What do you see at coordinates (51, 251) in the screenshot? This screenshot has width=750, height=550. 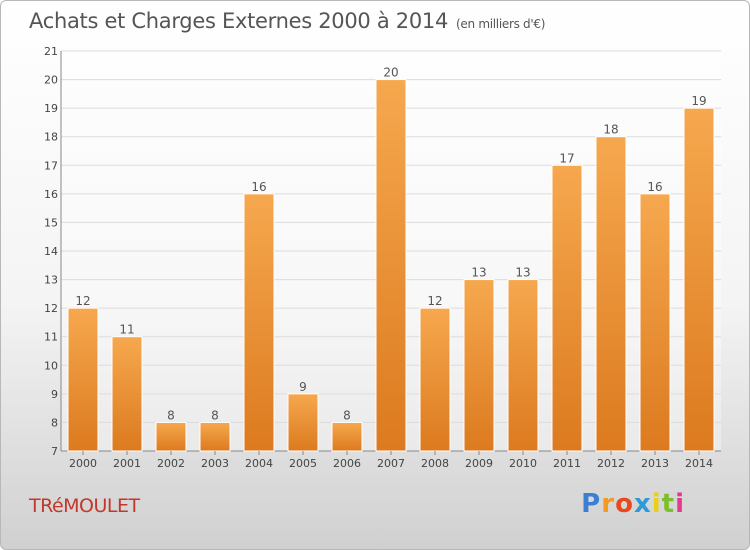 I see `y-tick-label: 14` at bounding box center [51, 251].